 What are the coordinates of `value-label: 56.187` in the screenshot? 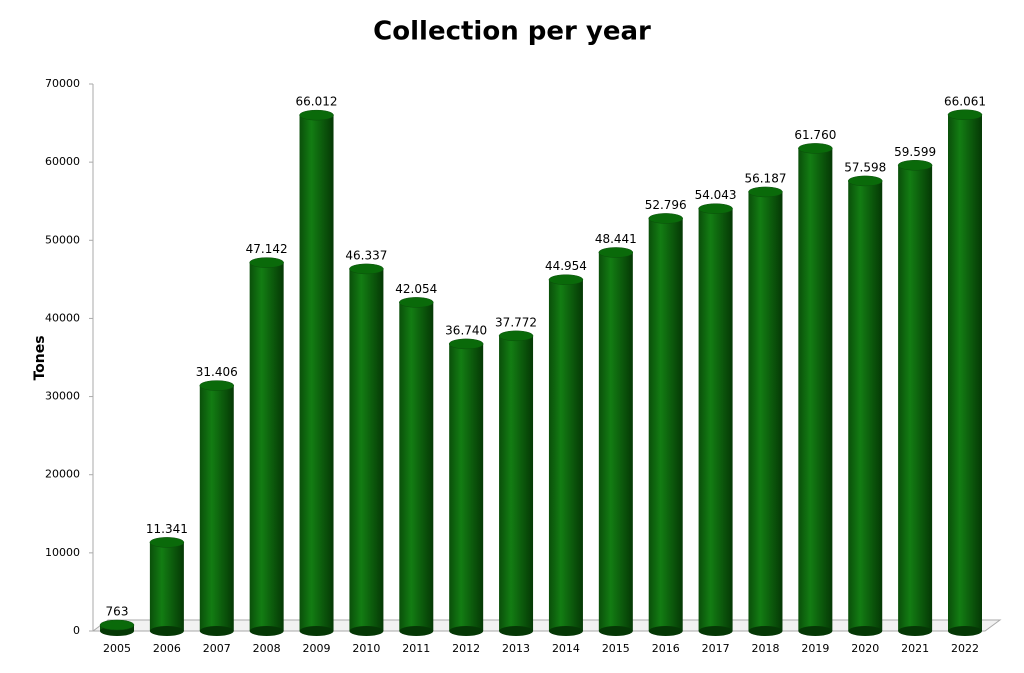 It's located at (765, 178).